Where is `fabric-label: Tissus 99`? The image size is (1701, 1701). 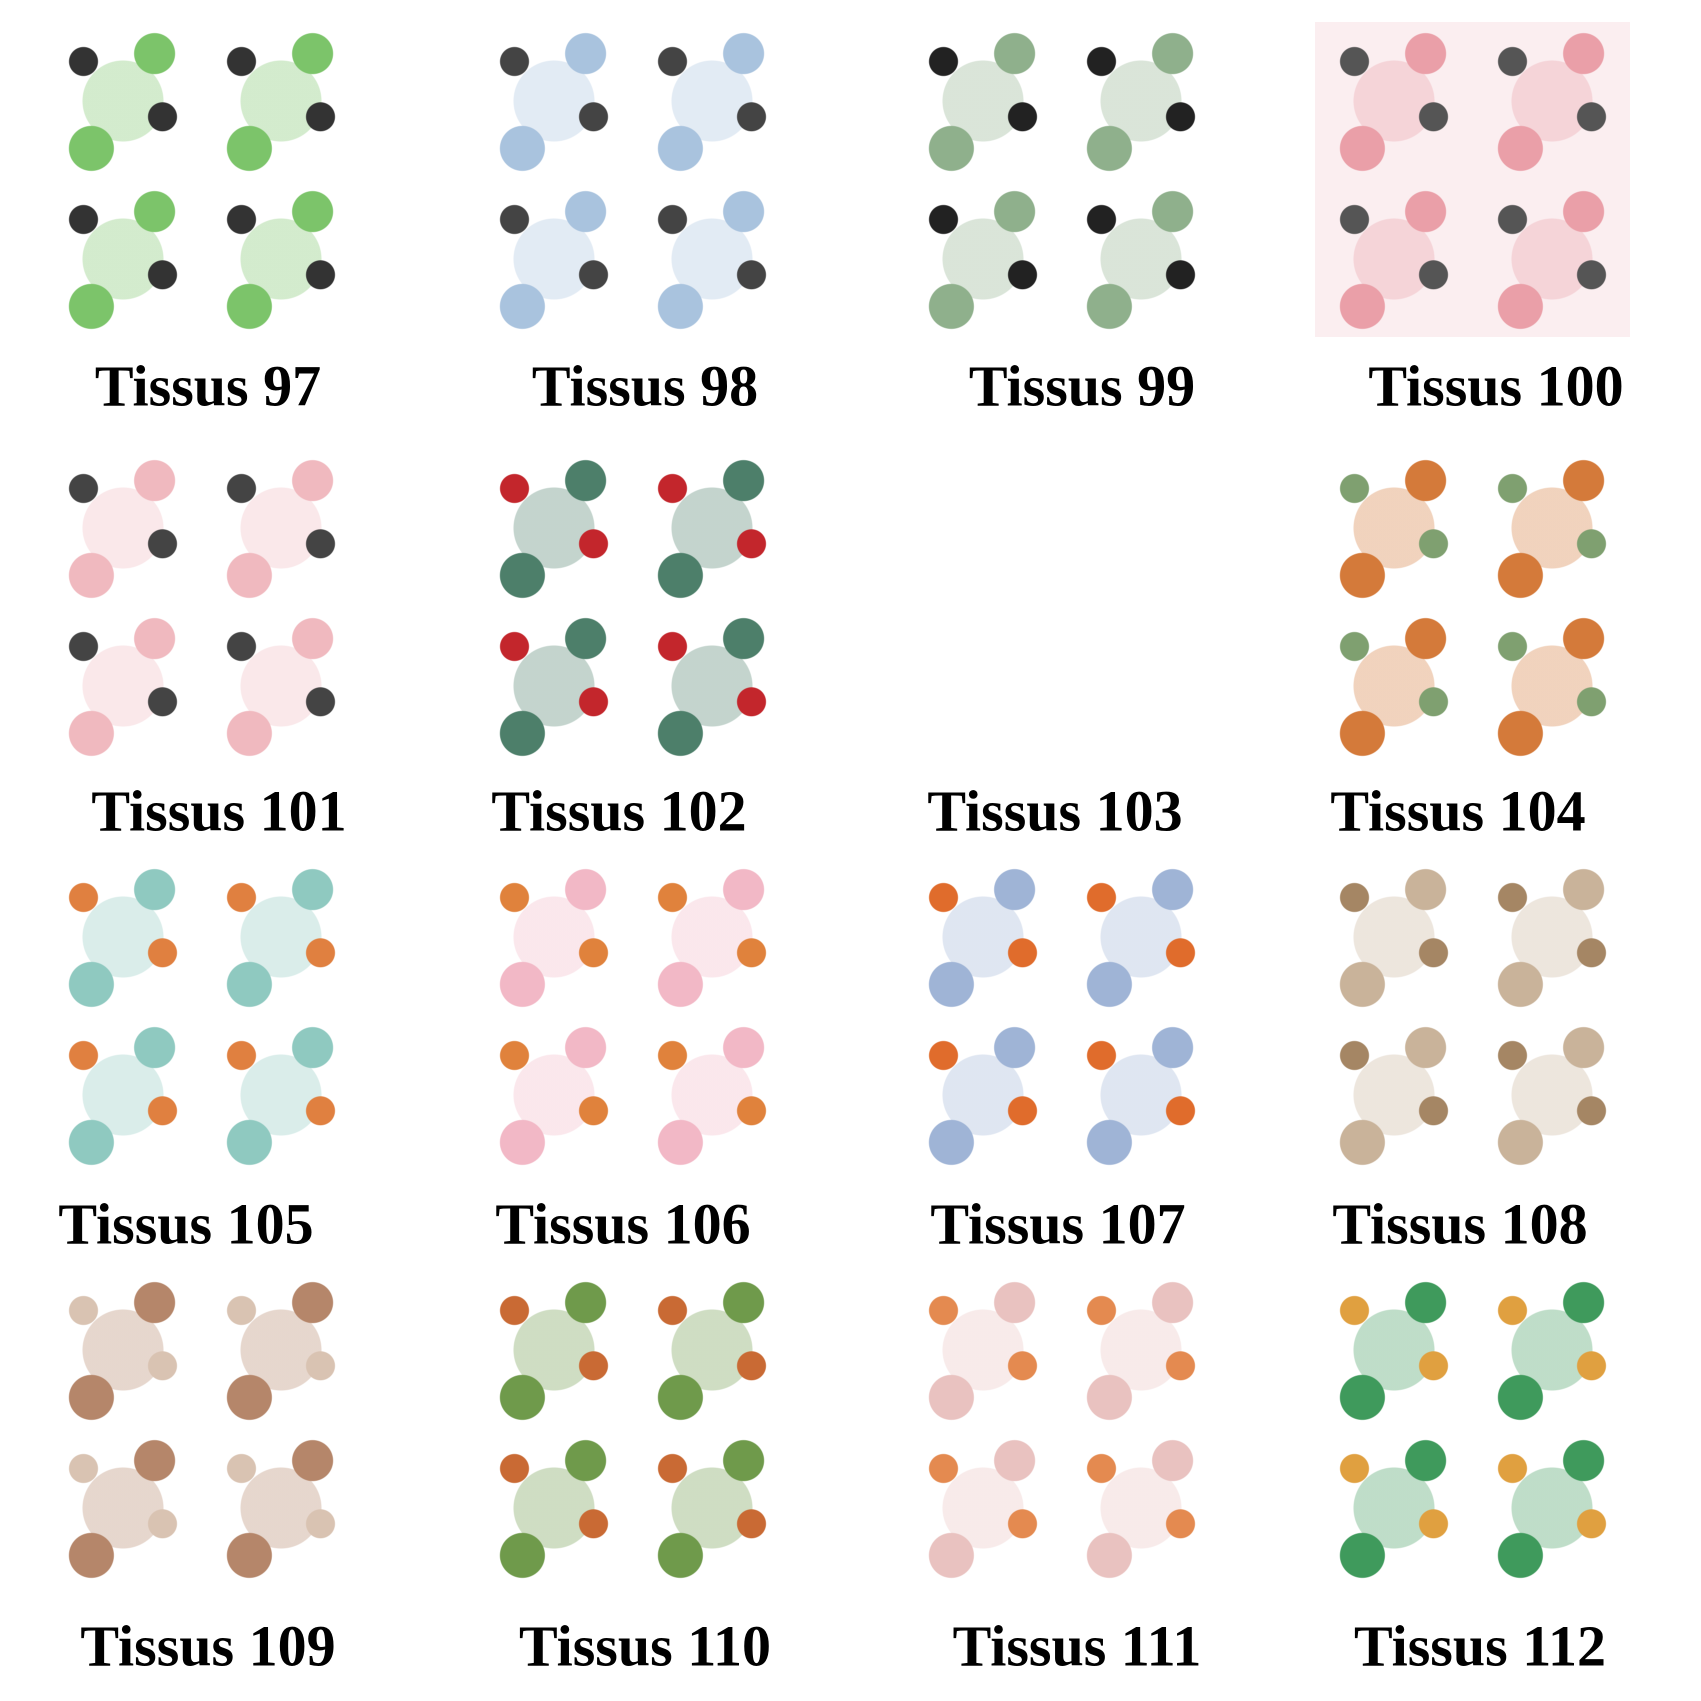
fabric-label: Tissus 99 is located at coordinates (1082, 386).